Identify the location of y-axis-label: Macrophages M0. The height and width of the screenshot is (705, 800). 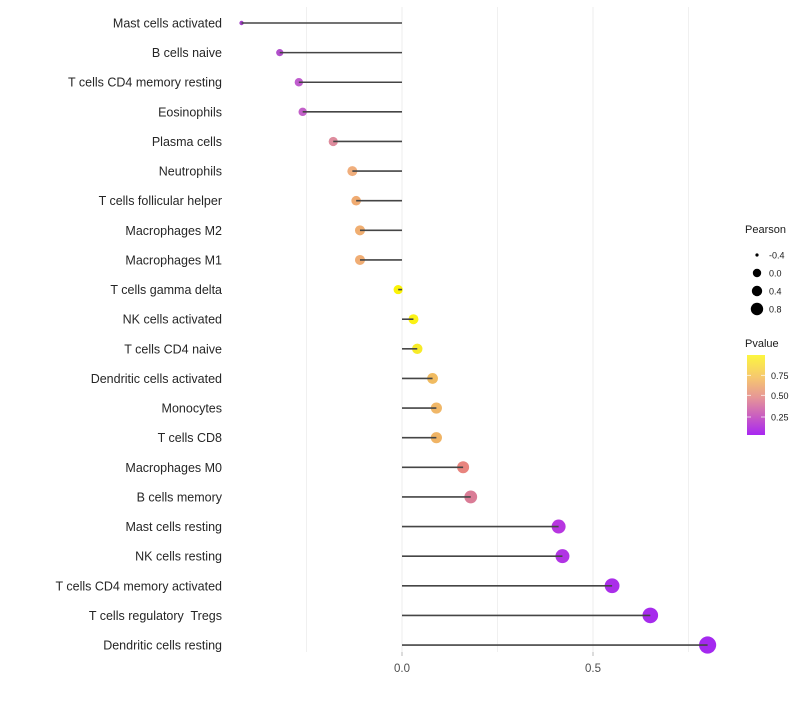
(173, 468).